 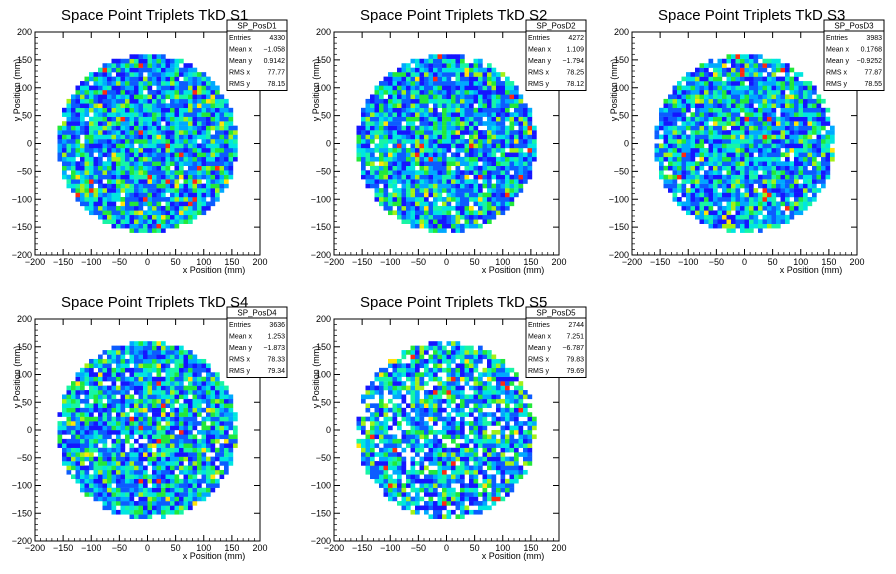 I want to click on stats-label: Mean x, so click(x=240, y=50).